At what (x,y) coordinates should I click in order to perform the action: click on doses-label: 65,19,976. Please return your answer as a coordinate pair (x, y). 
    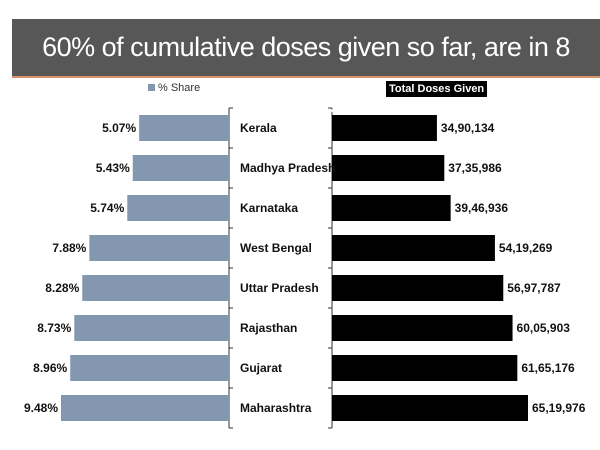
    Looking at the image, I should click on (559, 408).